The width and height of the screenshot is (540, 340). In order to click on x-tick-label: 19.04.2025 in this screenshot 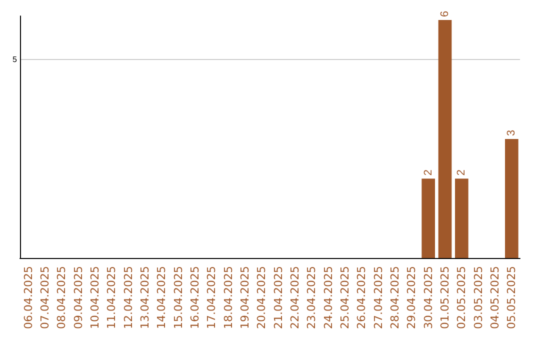, I will do `click(245, 298)`.